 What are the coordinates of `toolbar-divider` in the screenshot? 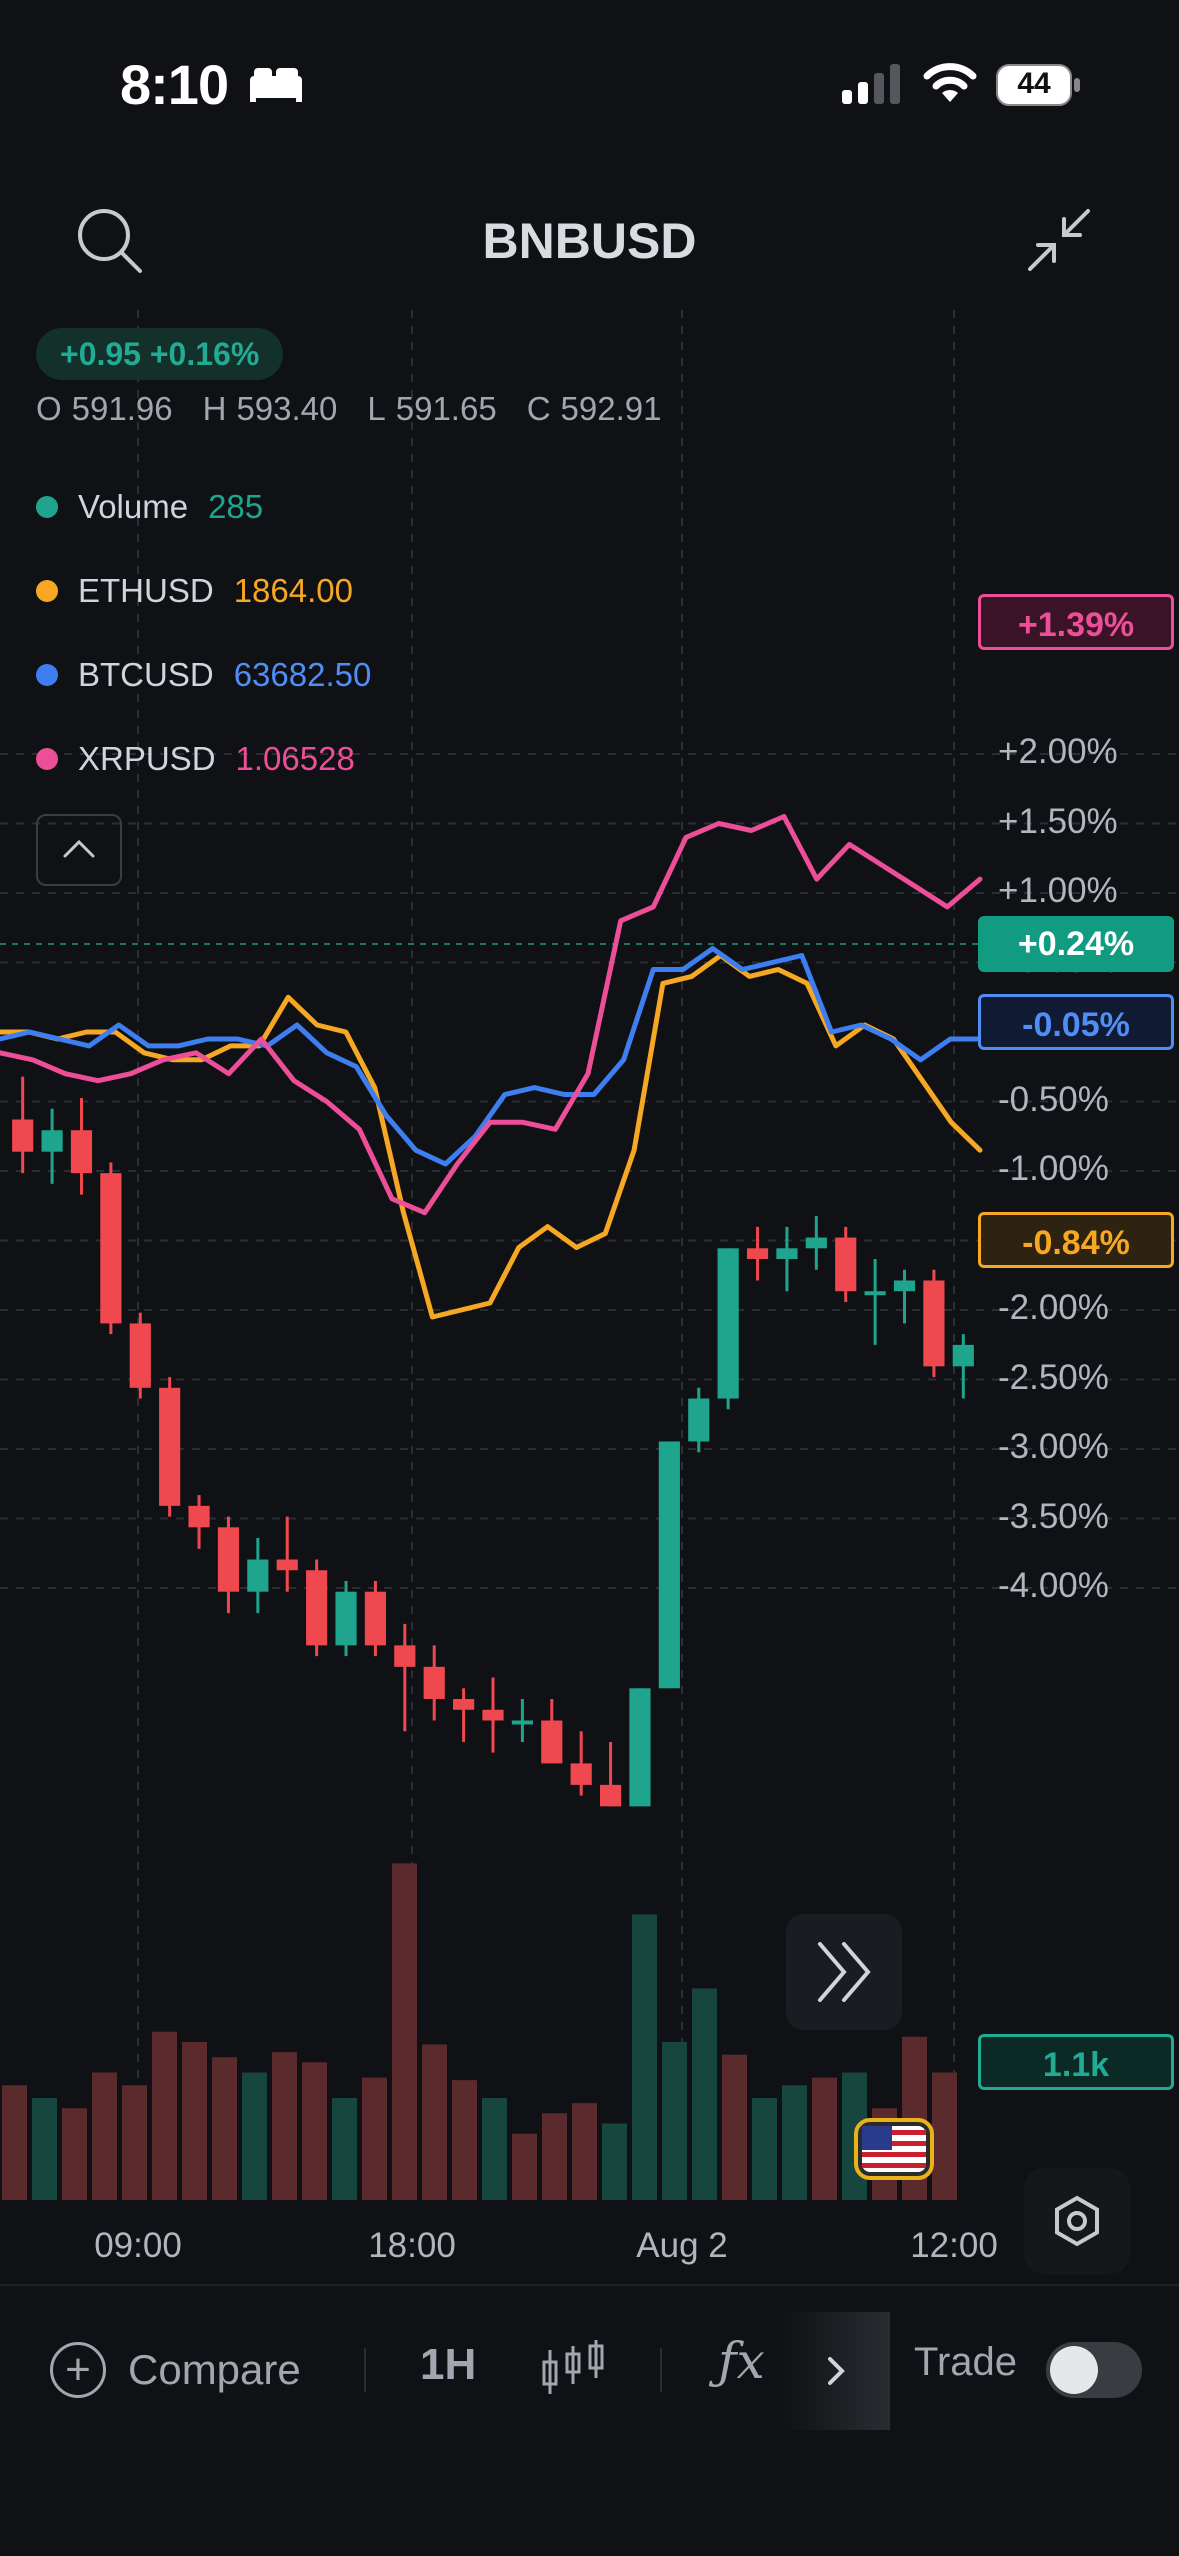 It's located at (589, 2285).